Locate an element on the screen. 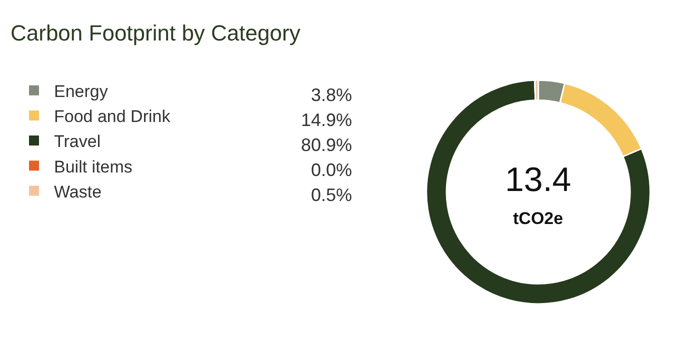 The width and height of the screenshot is (700, 364). legend-label: Built items is located at coordinates (93, 166).